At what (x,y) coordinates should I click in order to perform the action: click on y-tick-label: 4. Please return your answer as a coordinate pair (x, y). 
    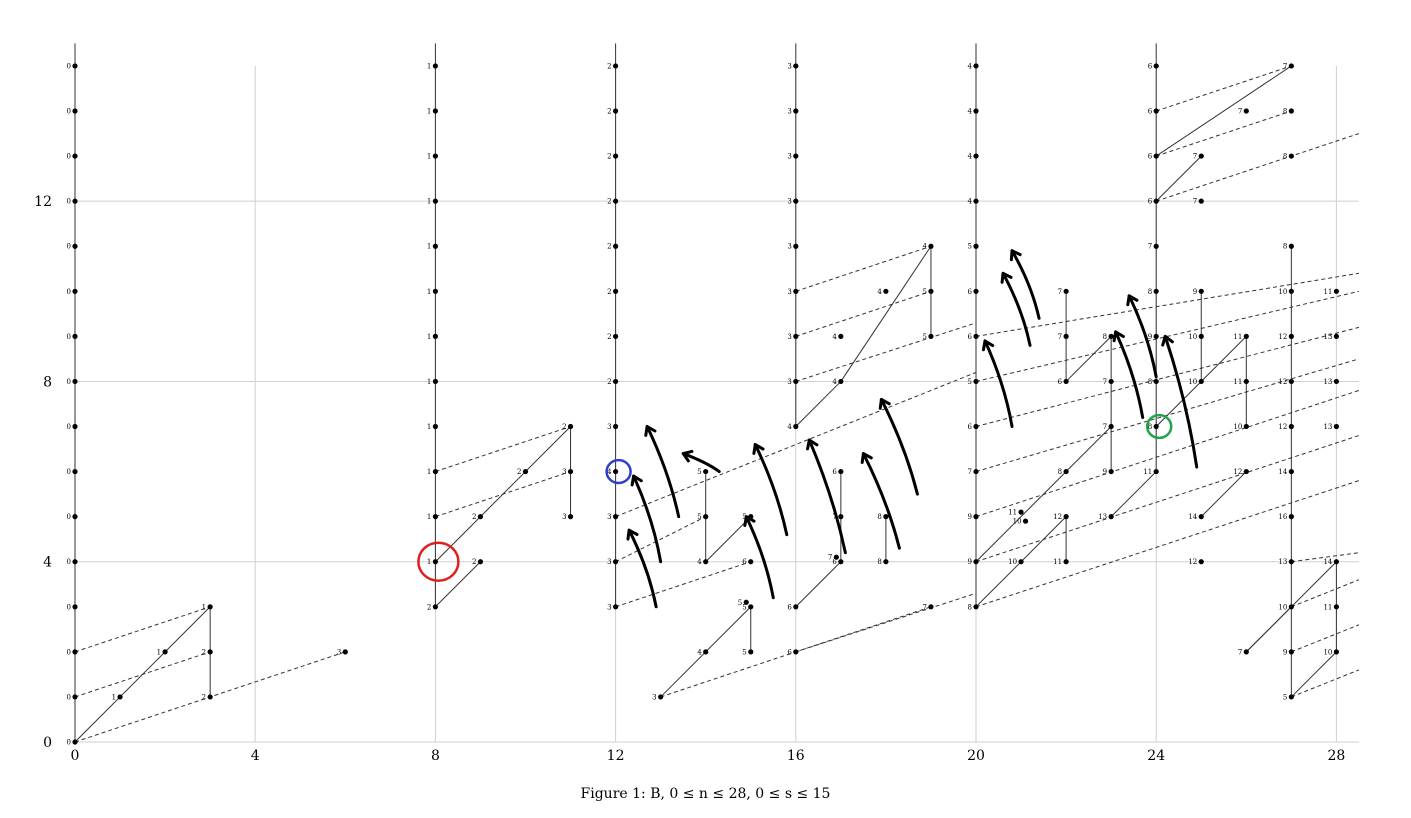
    Looking at the image, I should click on (47, 563).